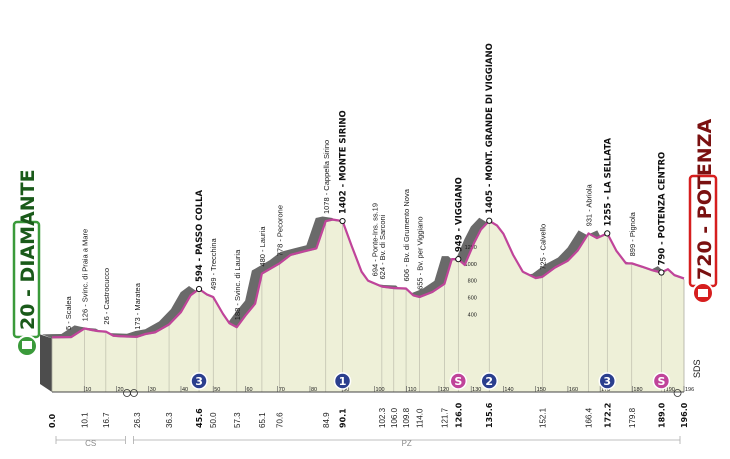 The height and width of the screenshot is (459, 730). What do you see at coordinates (368, 442) in the screenshot?
I see `region-bar: CS PZ` at bounding box center [368, 442].